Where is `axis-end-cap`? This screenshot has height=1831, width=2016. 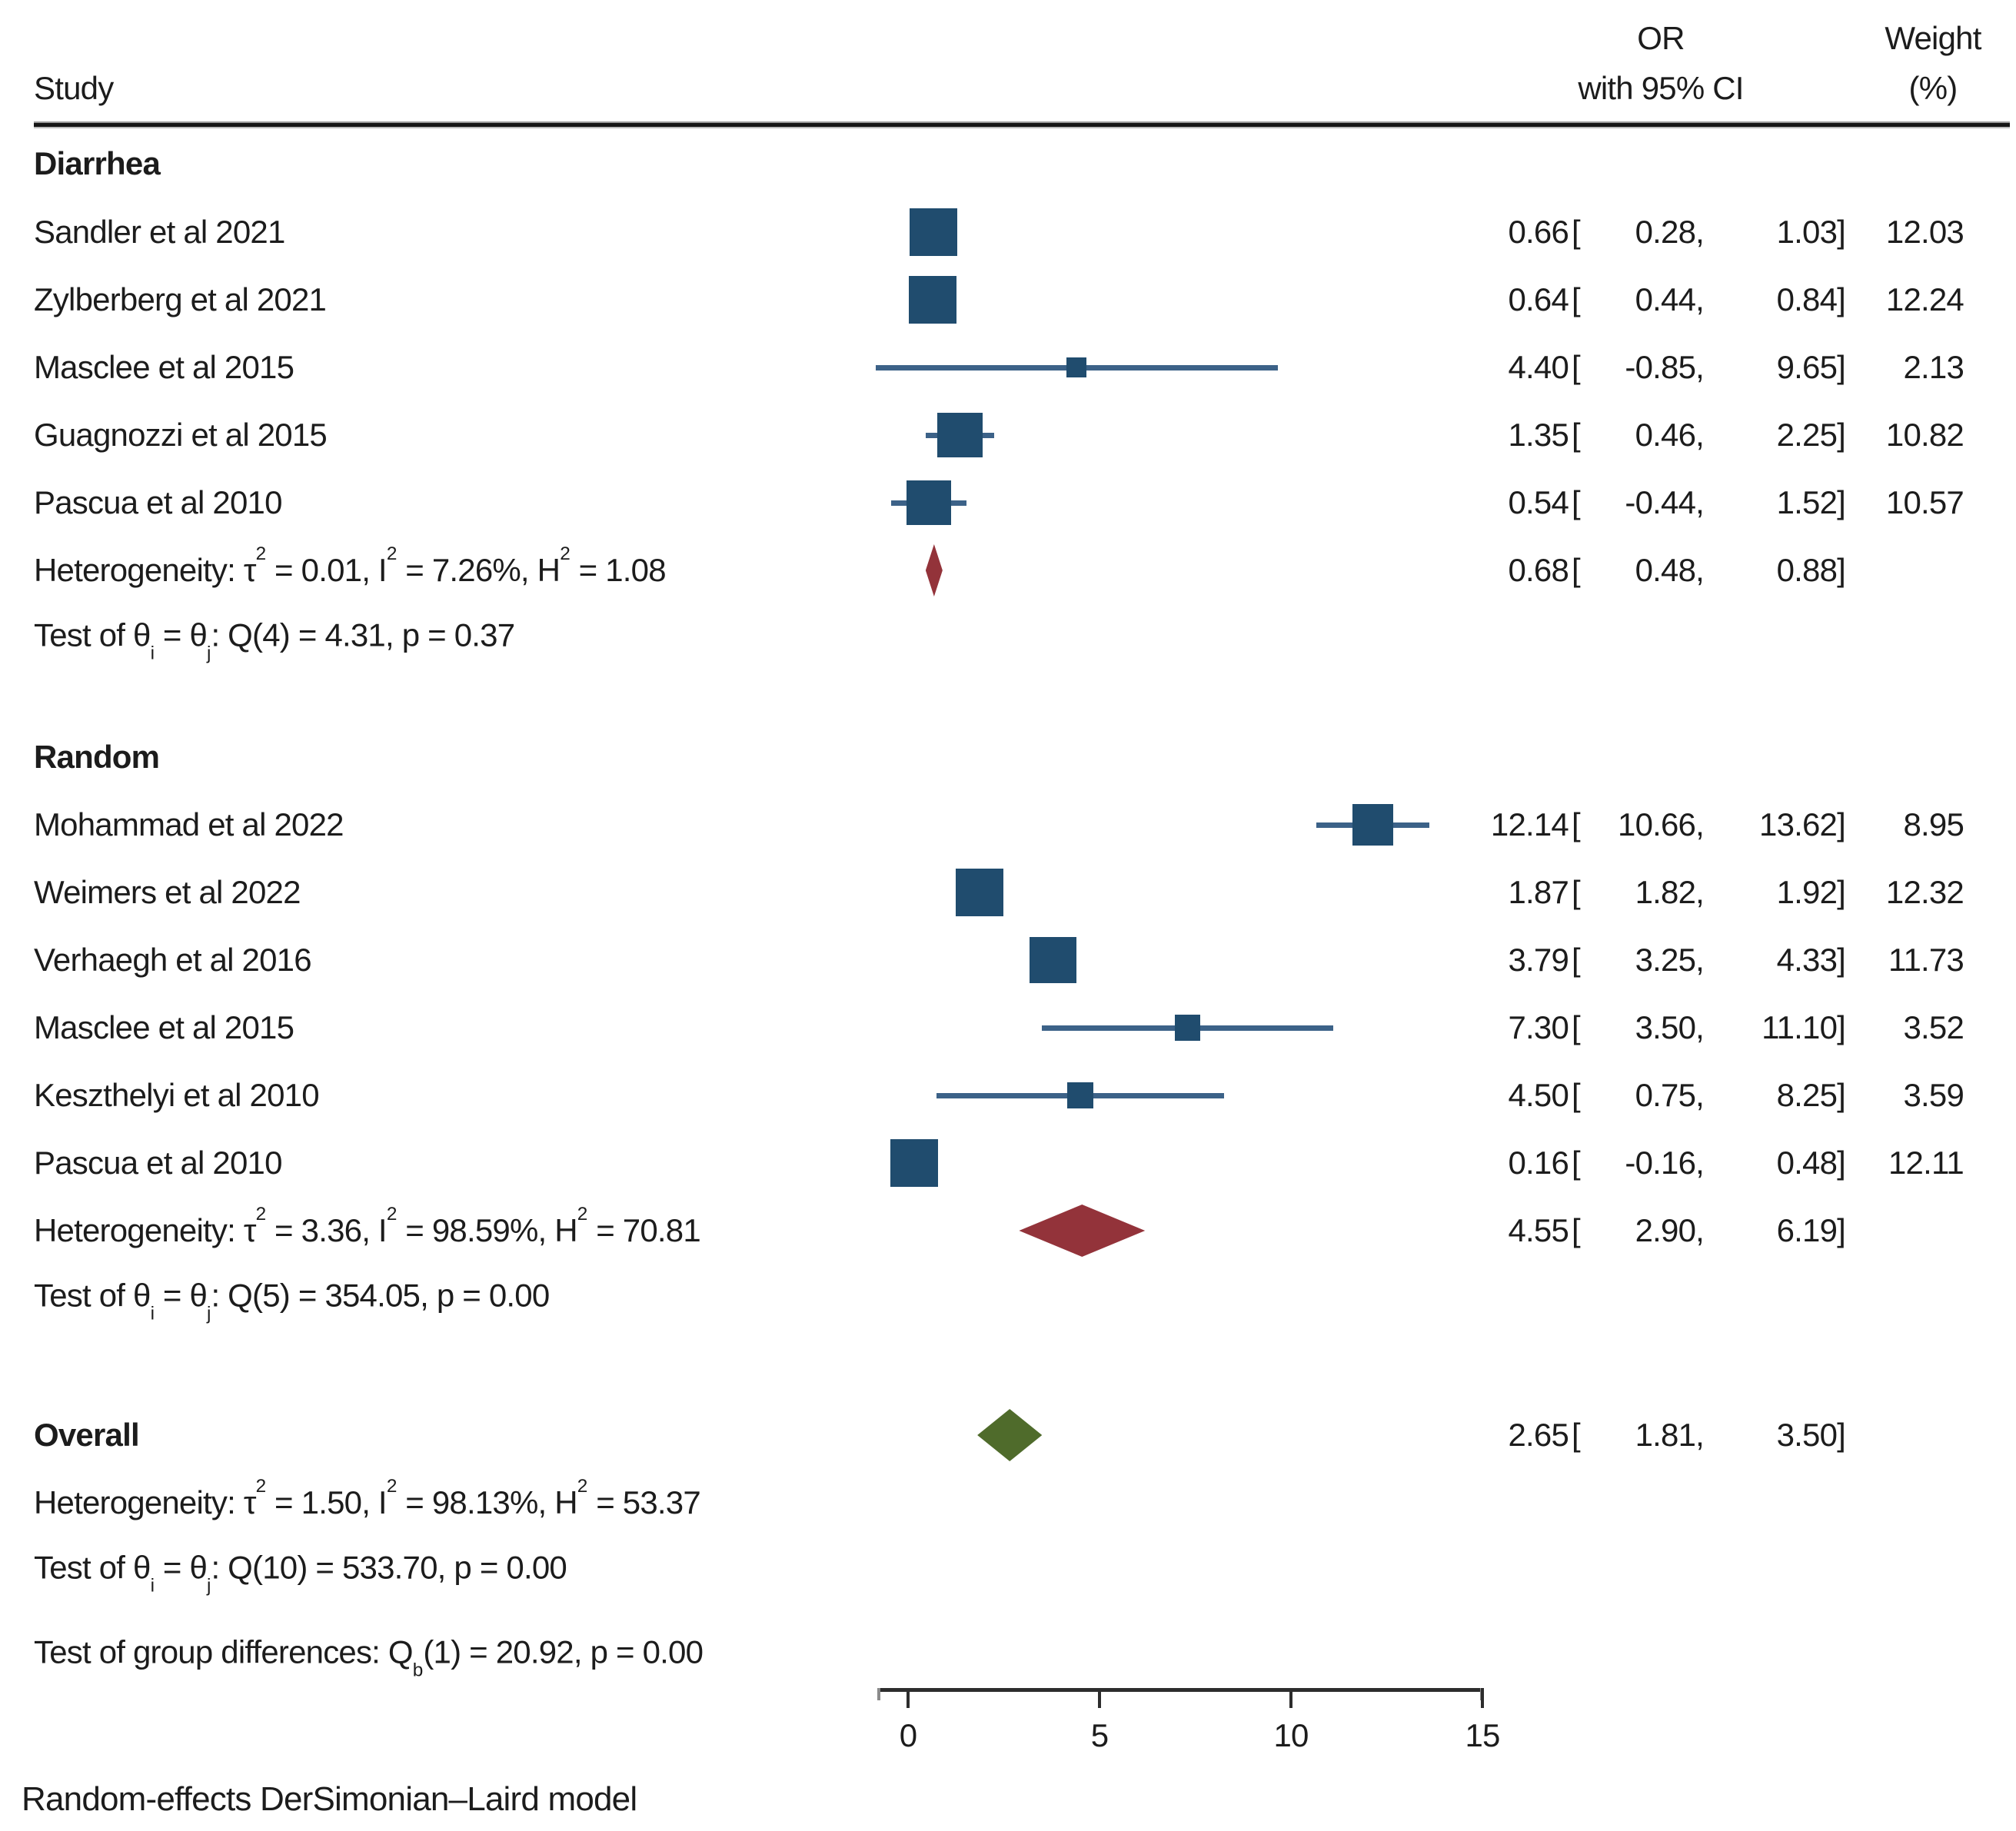
axis-end-cap is located at coordinates (878, 1694).